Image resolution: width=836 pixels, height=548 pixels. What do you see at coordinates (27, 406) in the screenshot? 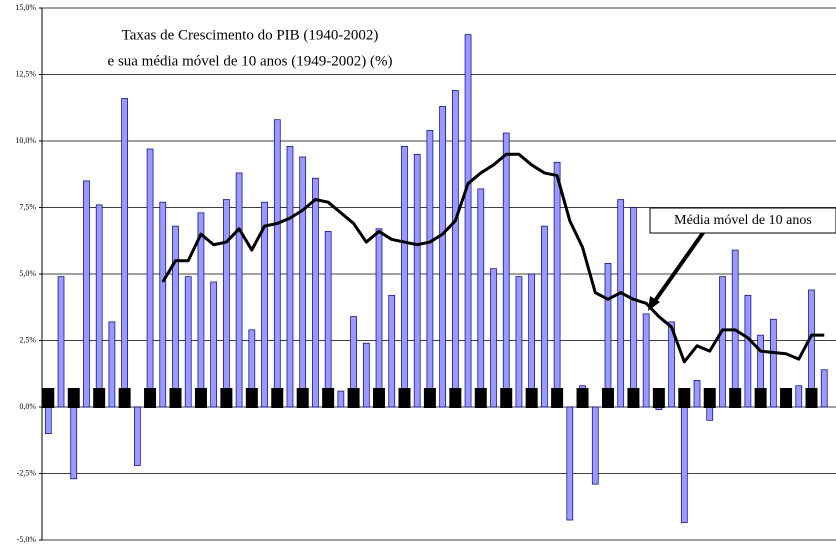
I see `y-tick-label: 0,0%` at bounding box center [27, 406].